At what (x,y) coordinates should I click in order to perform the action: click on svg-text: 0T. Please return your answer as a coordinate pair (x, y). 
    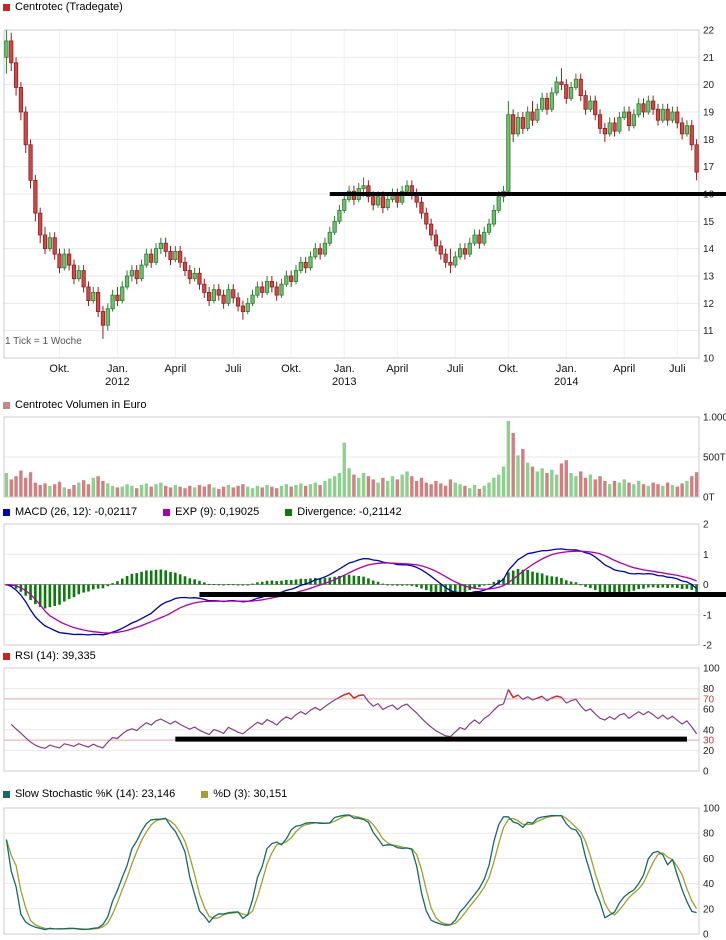
    Looking at the image, I should click on (709, 498).